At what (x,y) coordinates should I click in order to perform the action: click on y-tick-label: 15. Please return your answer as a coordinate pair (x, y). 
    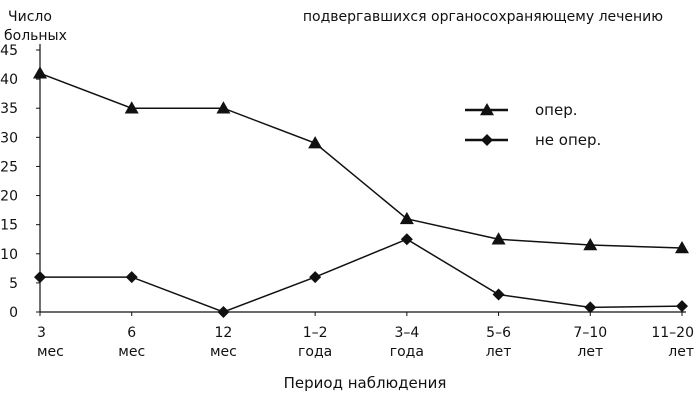
    Looking at the image, I should click on (9, 226).